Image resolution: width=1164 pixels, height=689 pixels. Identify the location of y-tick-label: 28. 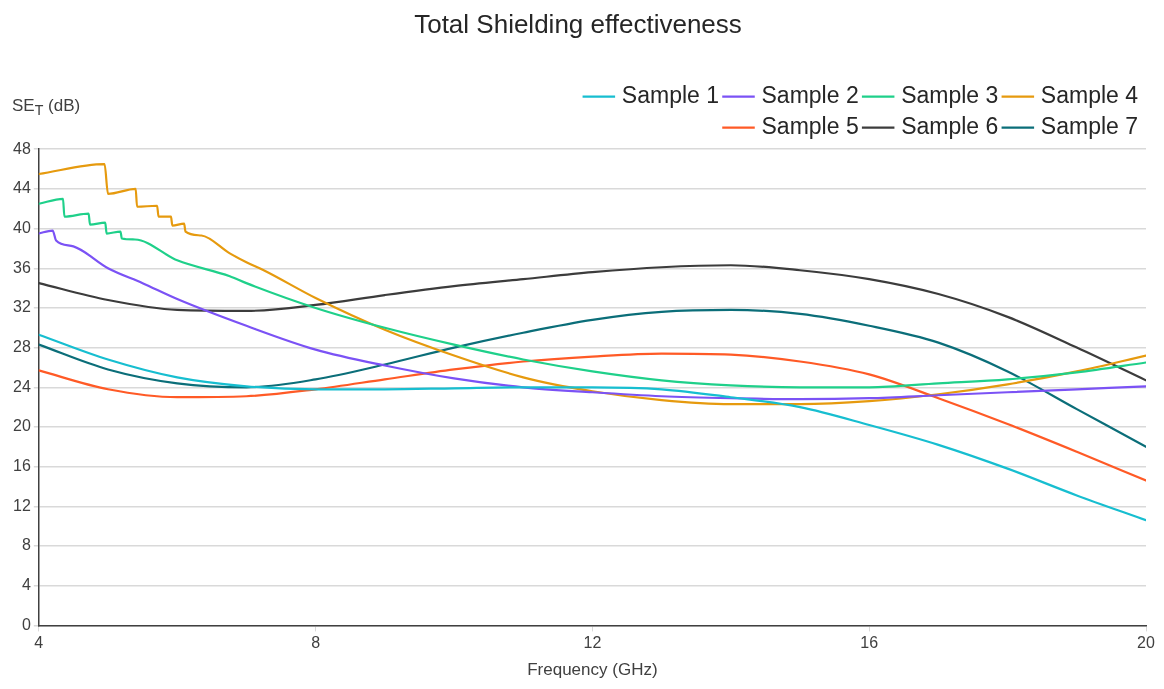
(22, 347).